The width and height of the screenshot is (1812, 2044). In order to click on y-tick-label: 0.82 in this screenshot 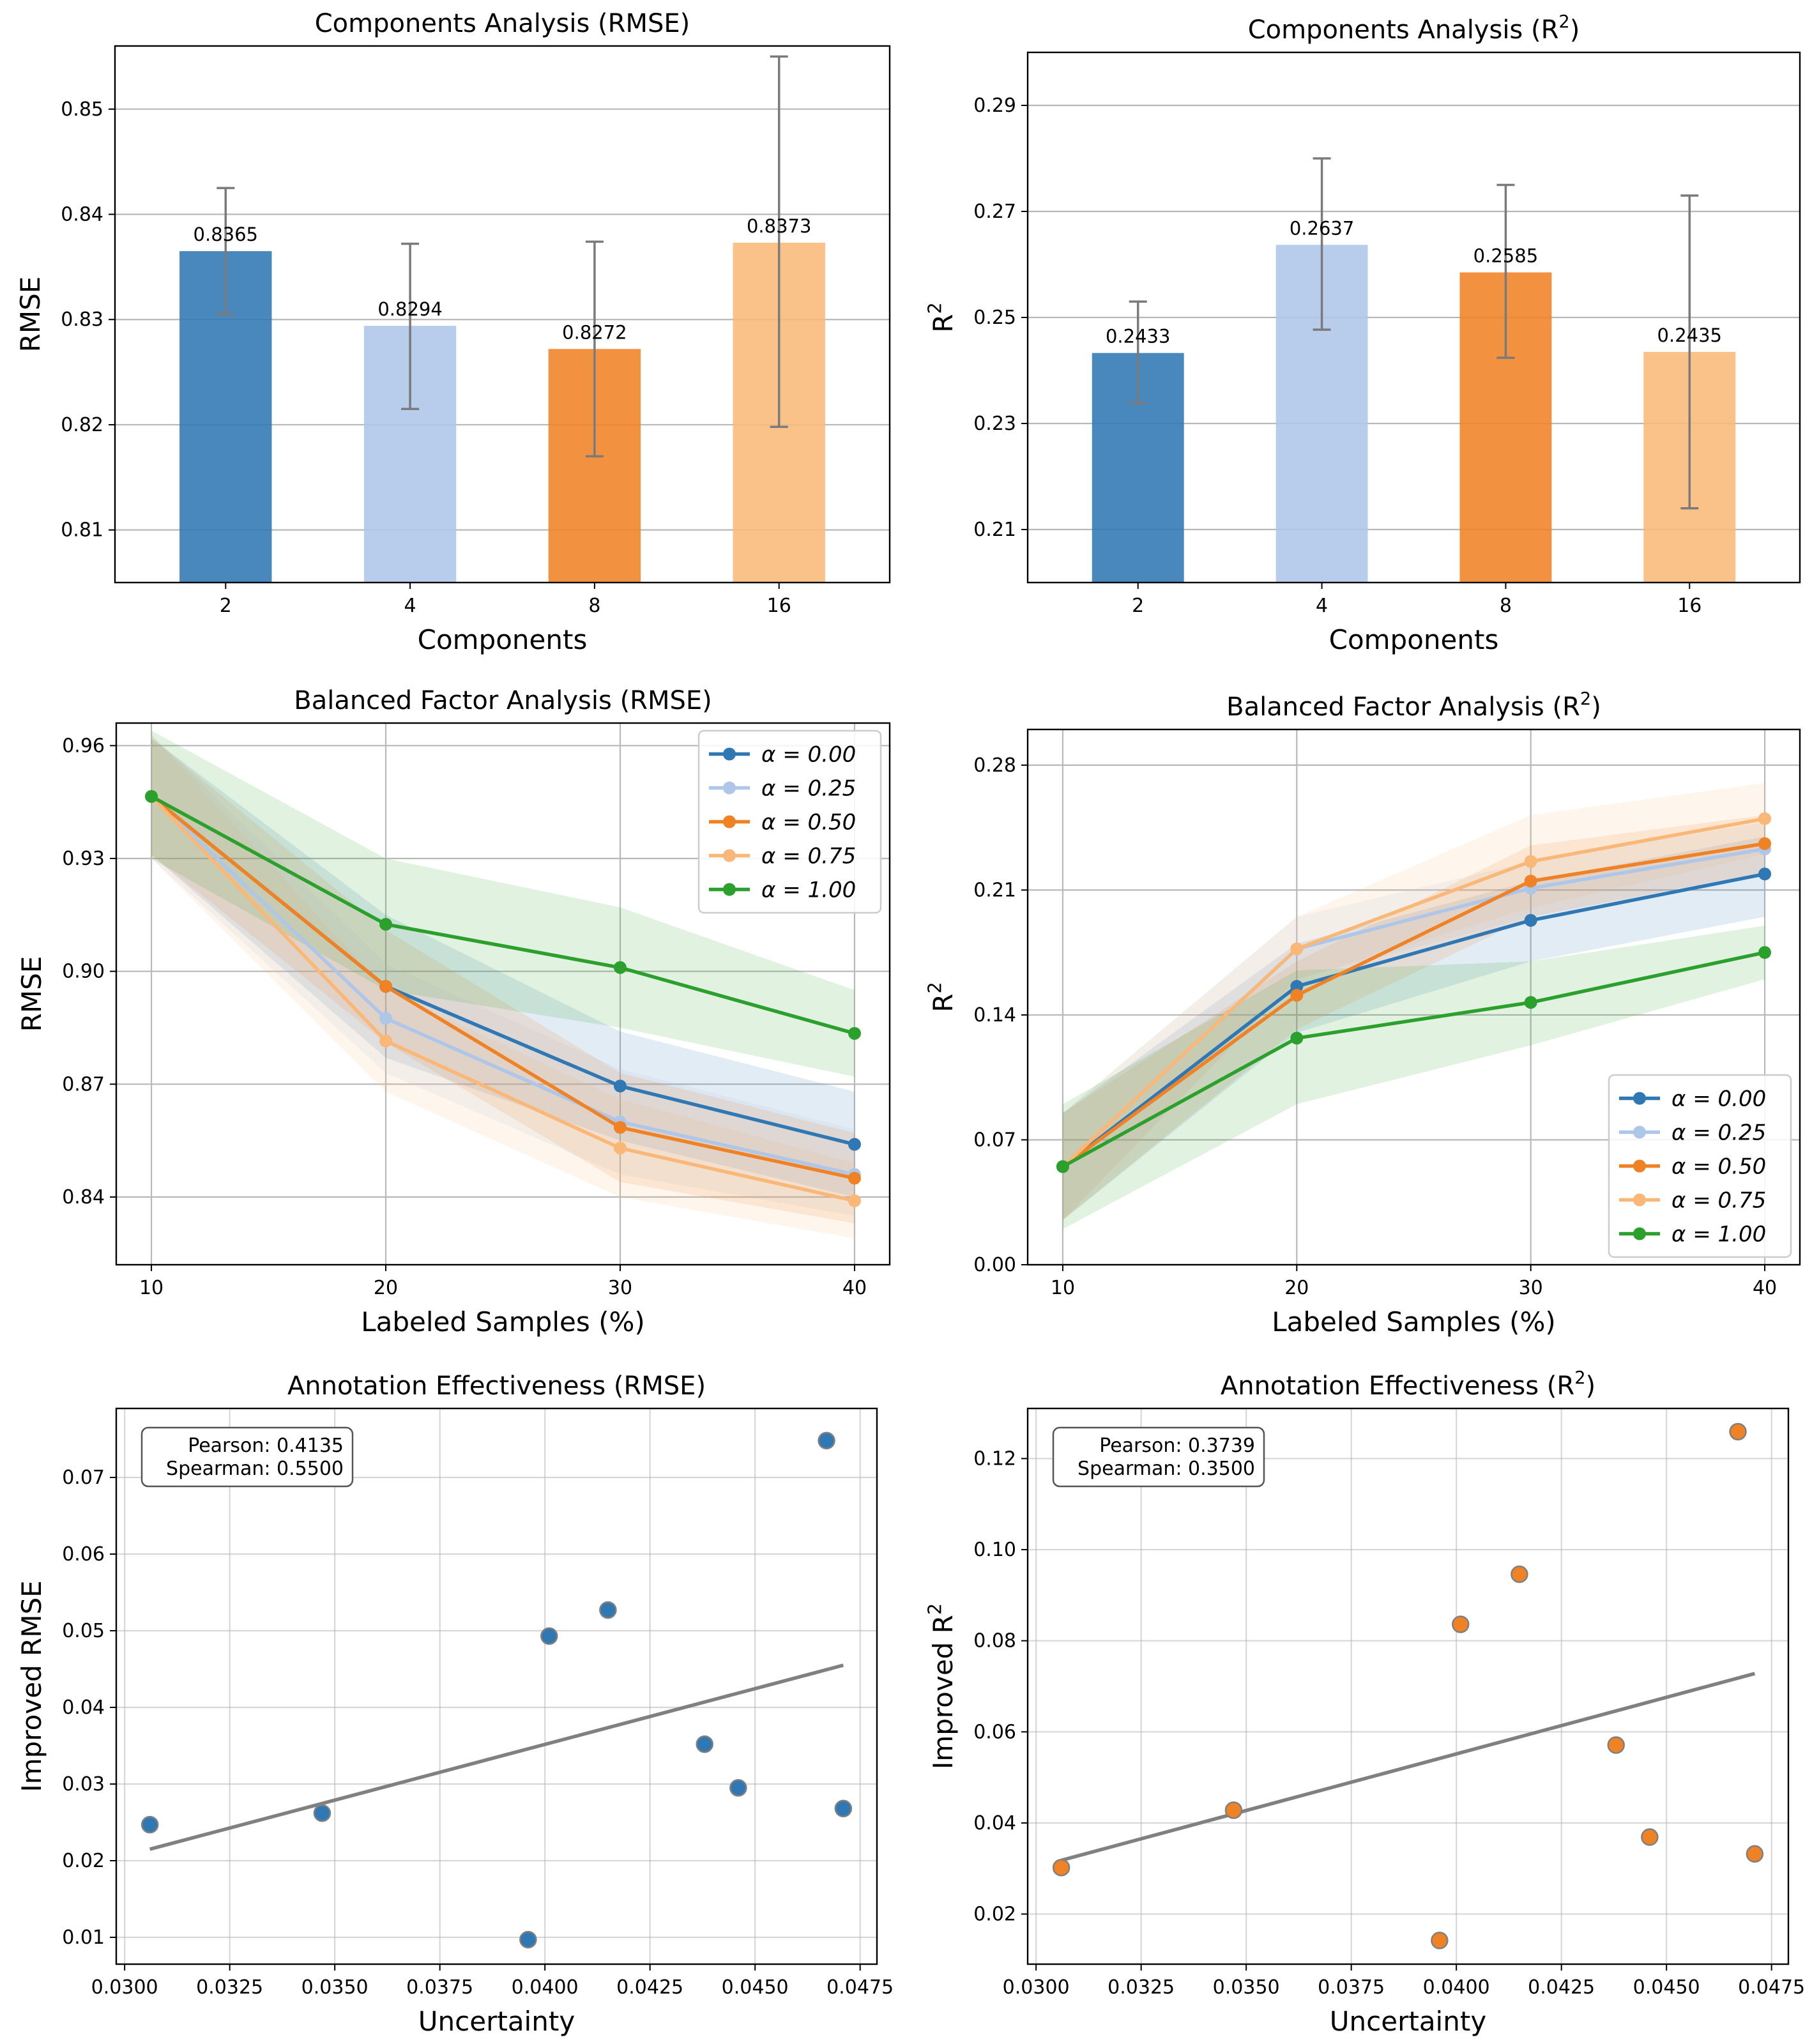, I will do `click(82, 425)`.